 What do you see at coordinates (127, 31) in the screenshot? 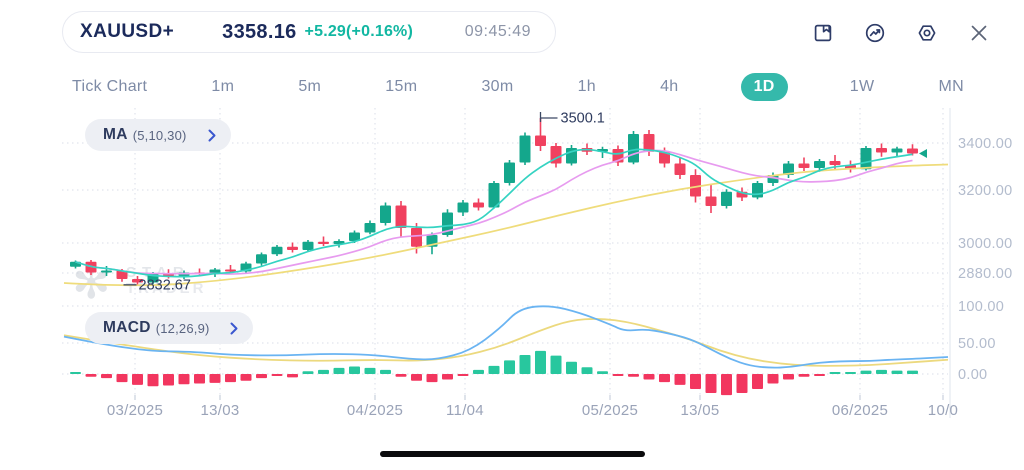
I see `symbol-name: XAUUSD+` at bounding box center [127, 31].